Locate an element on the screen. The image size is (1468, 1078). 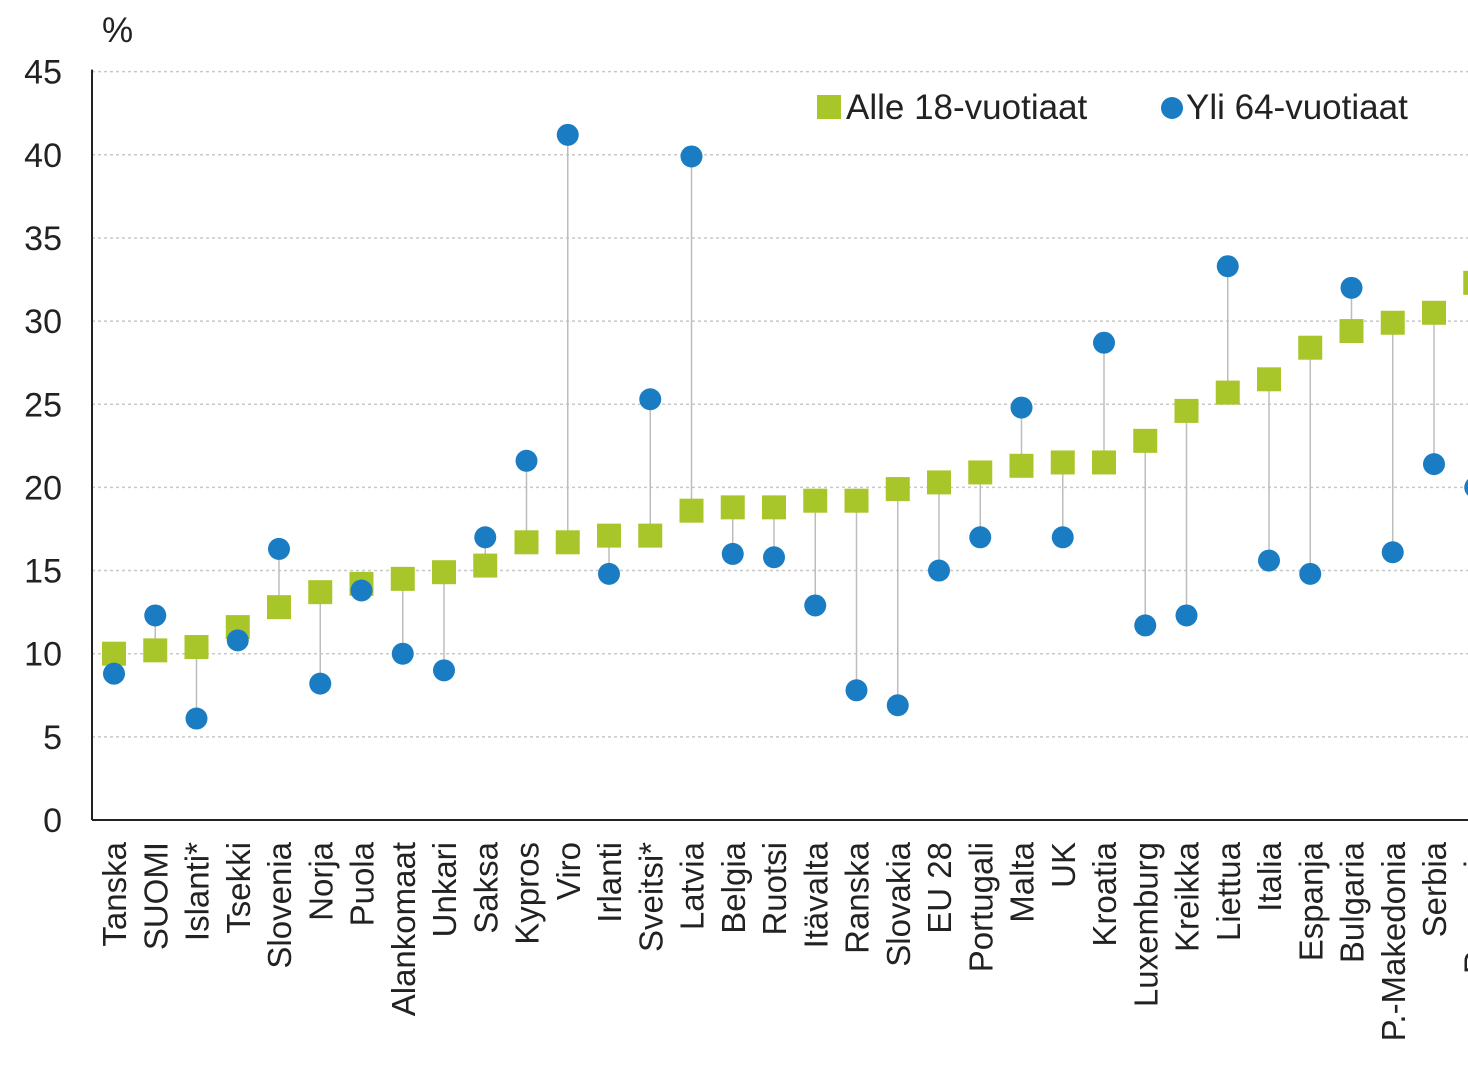
x-category-label: Bulgaria is located at coordinates (1352, 902).